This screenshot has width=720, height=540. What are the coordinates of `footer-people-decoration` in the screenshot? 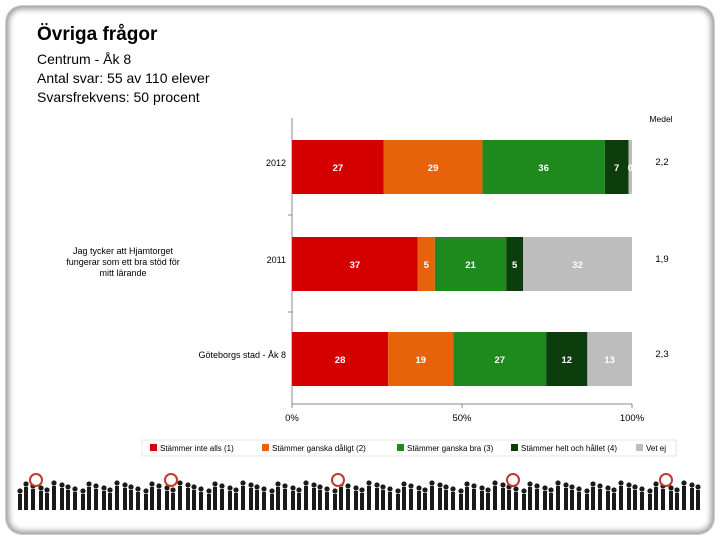 It's located at (359, 491).